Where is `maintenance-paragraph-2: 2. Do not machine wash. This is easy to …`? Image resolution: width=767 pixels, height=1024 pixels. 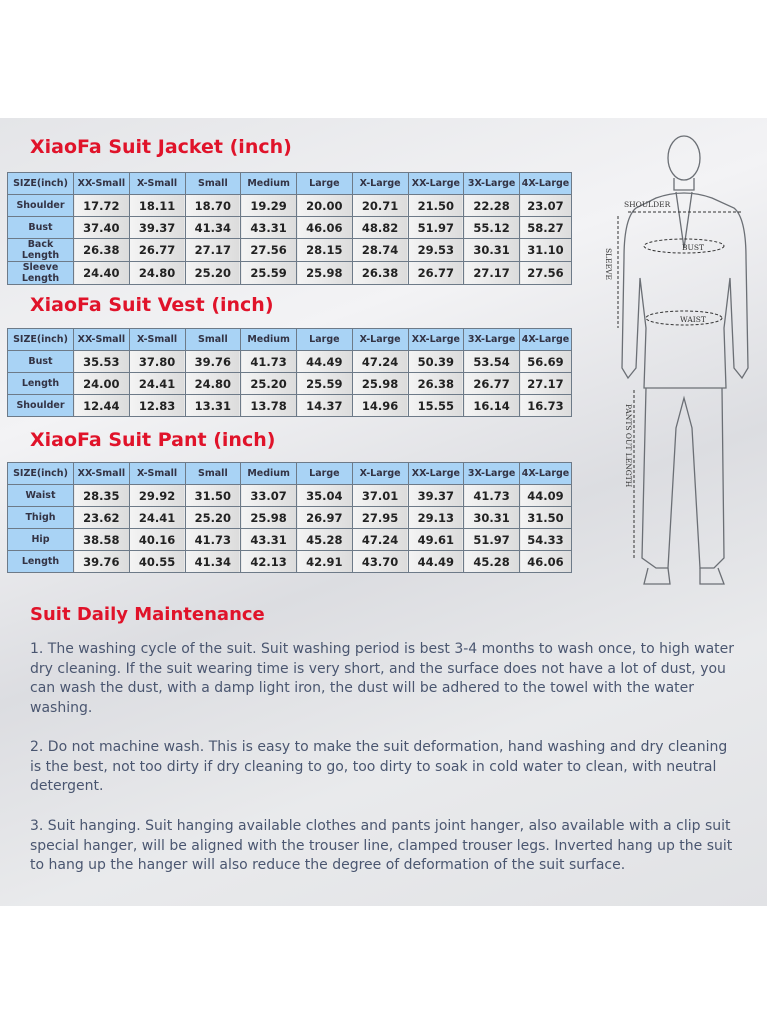
maintenance-paragraph-2: 2. Do not machine wash. This is easy to … is located at coordinates (379, 766).